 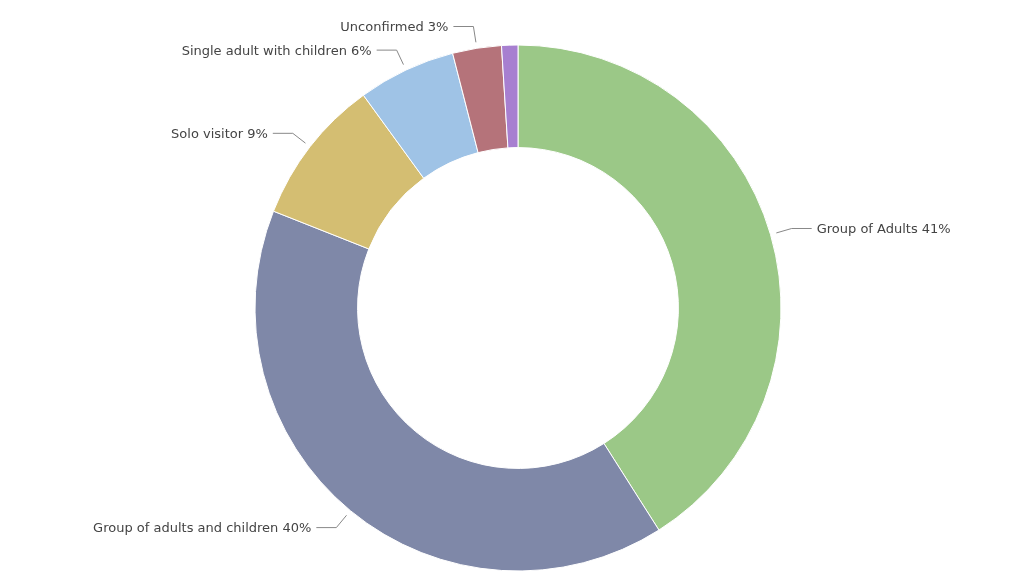 I want to click on slice-label: Solo visitor 9%, so click(x=219, y=133).